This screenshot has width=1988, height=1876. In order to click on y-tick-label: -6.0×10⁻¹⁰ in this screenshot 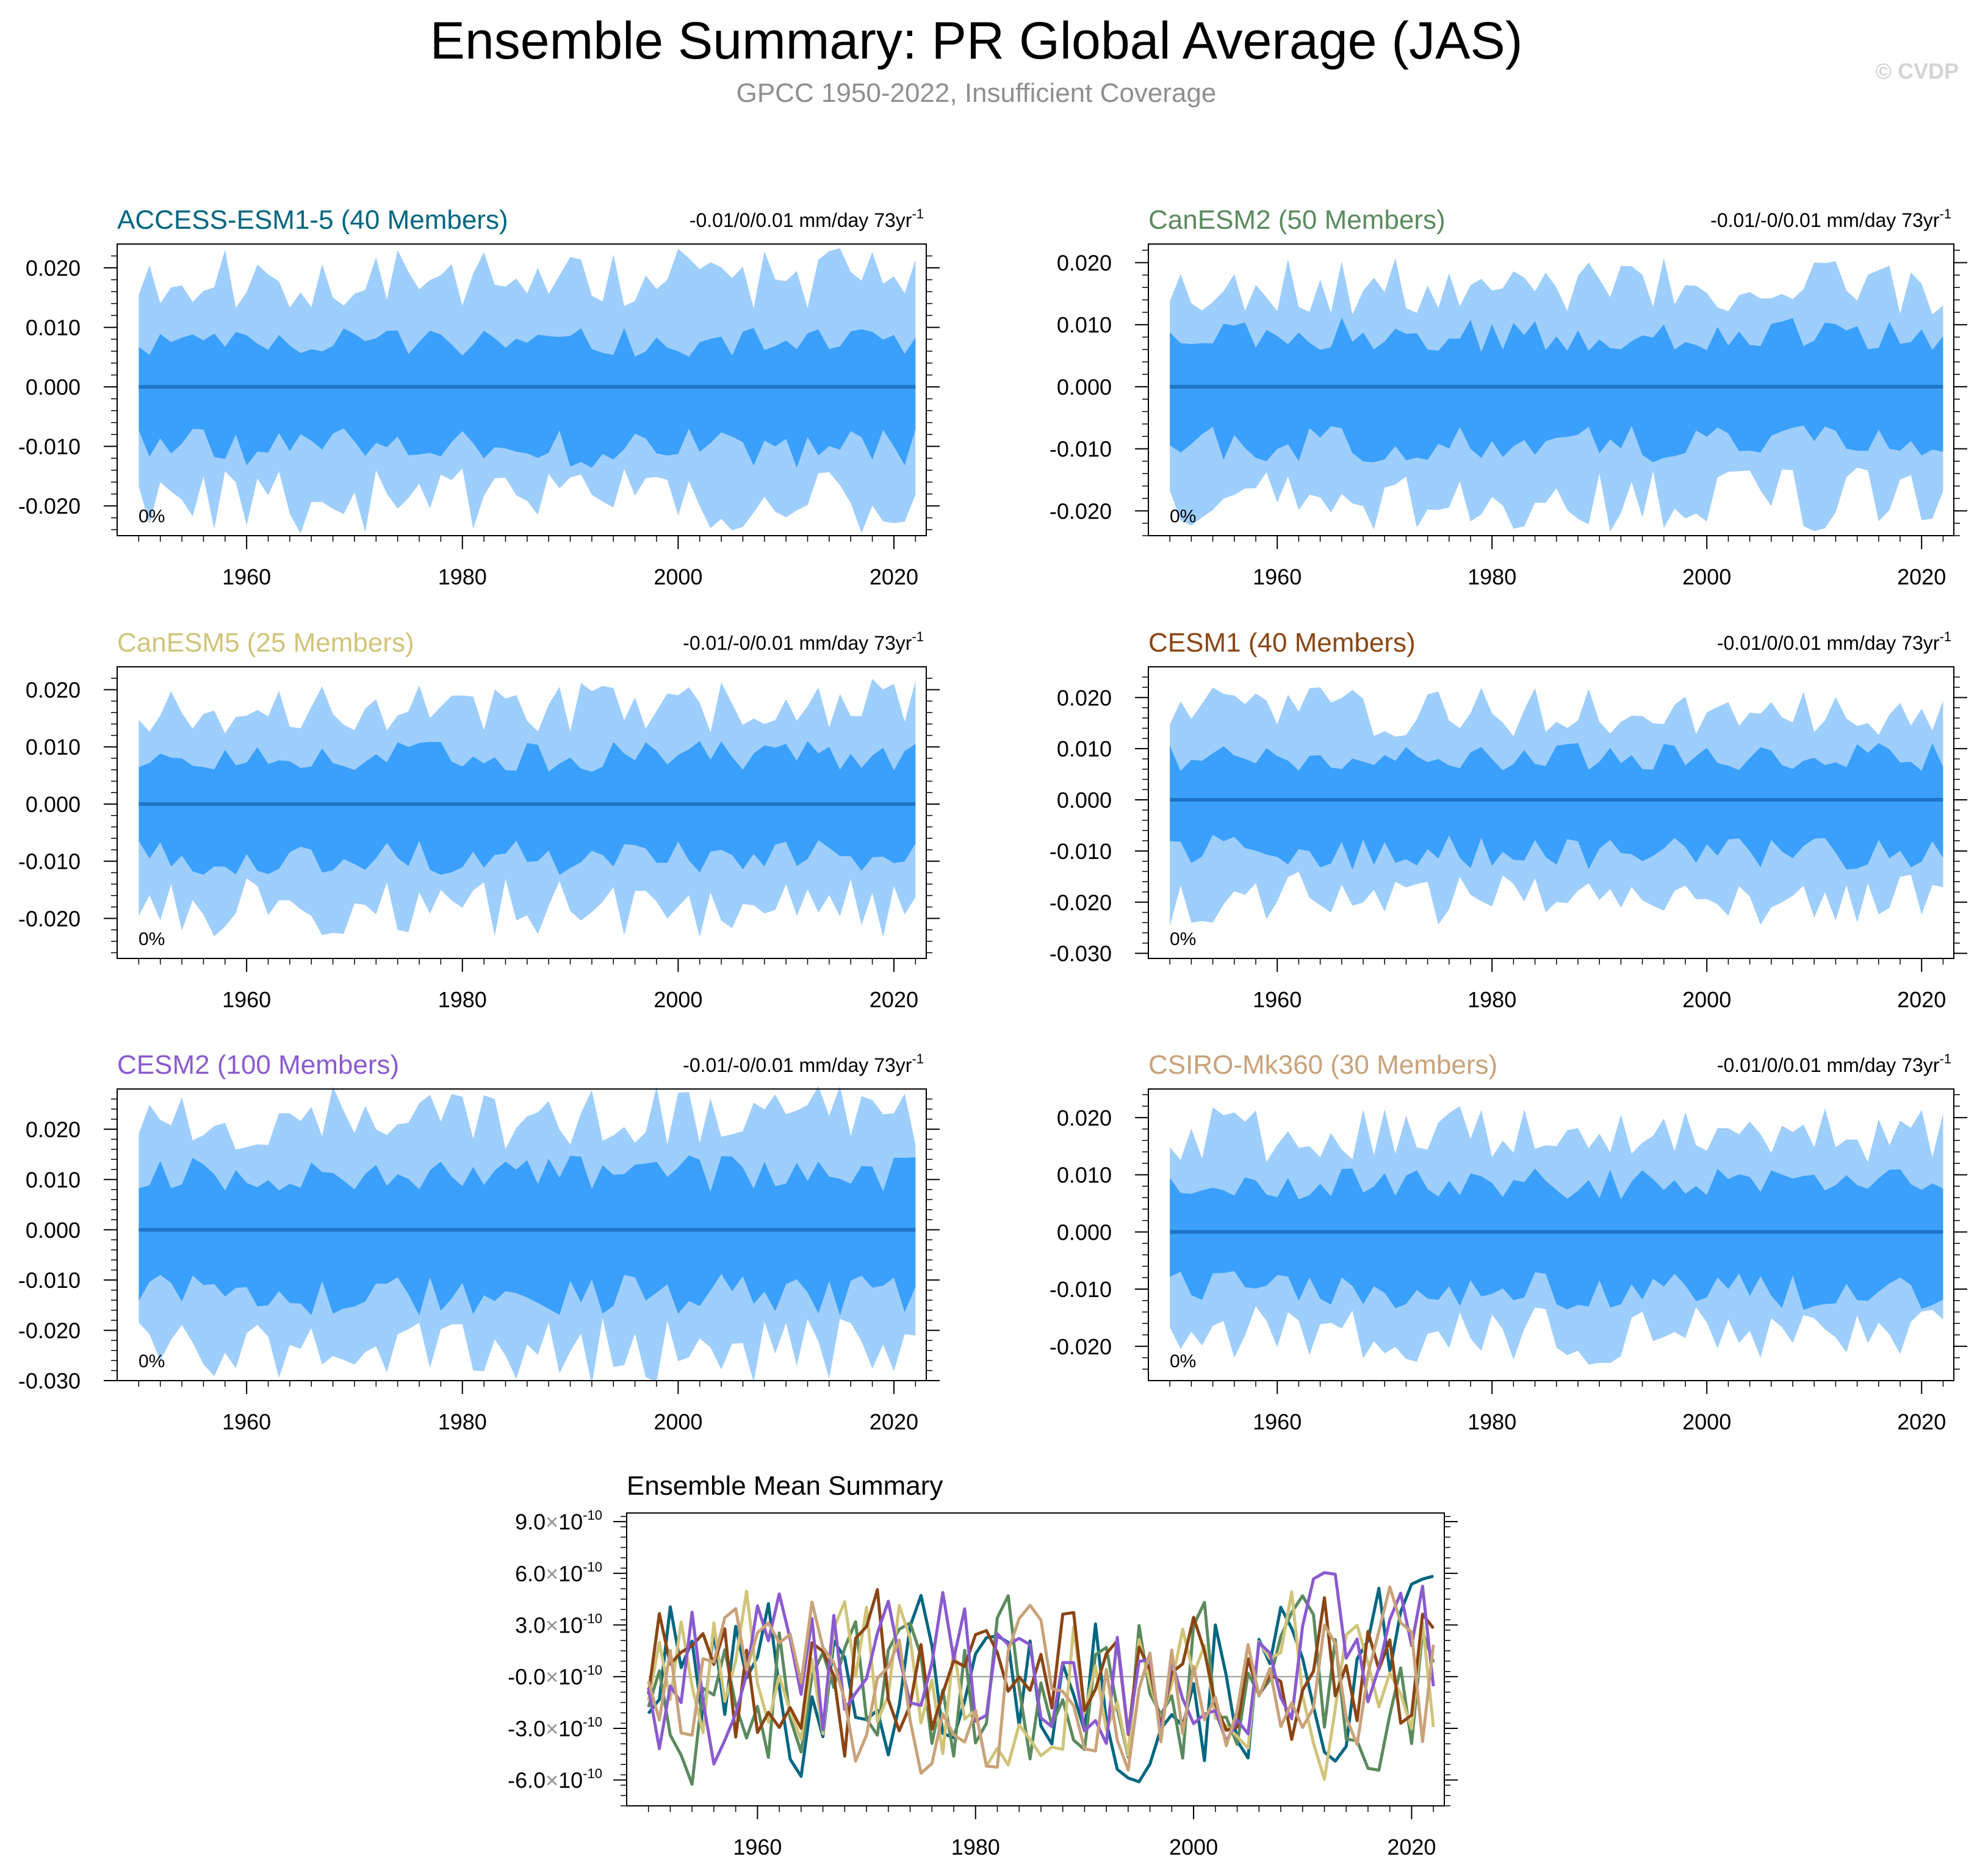, I will do `click(555, 1780)`.